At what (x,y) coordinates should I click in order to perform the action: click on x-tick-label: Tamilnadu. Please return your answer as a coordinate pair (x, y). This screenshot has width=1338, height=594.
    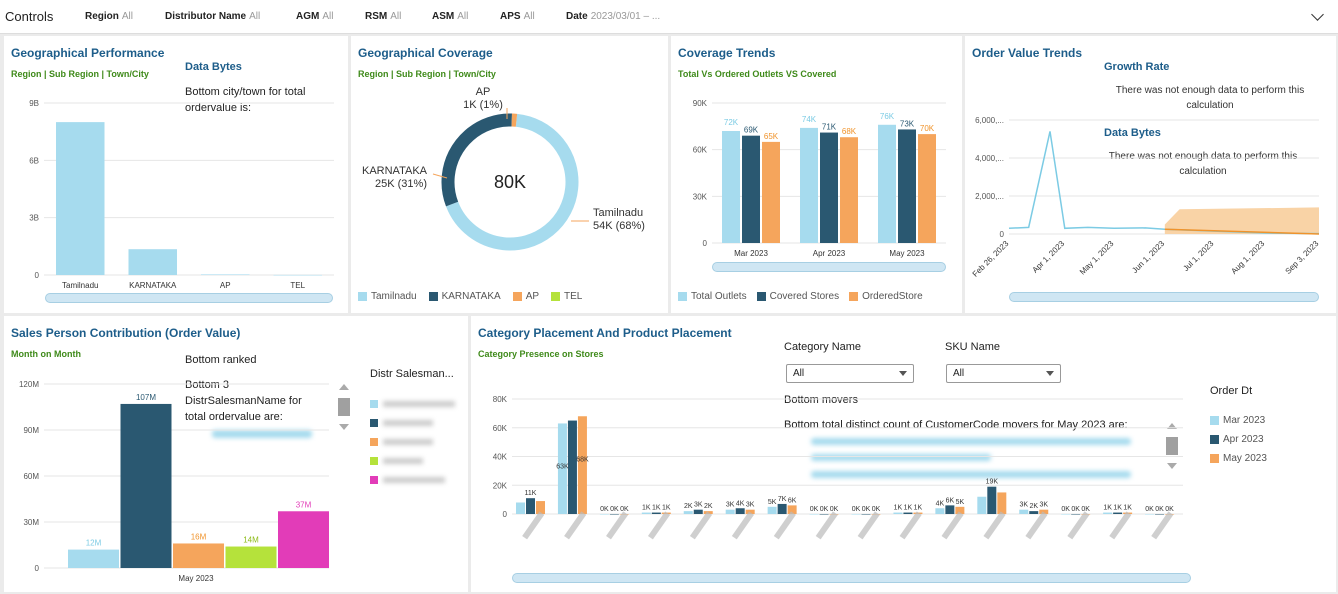
    Looking at the image, I should click on (80, 285).